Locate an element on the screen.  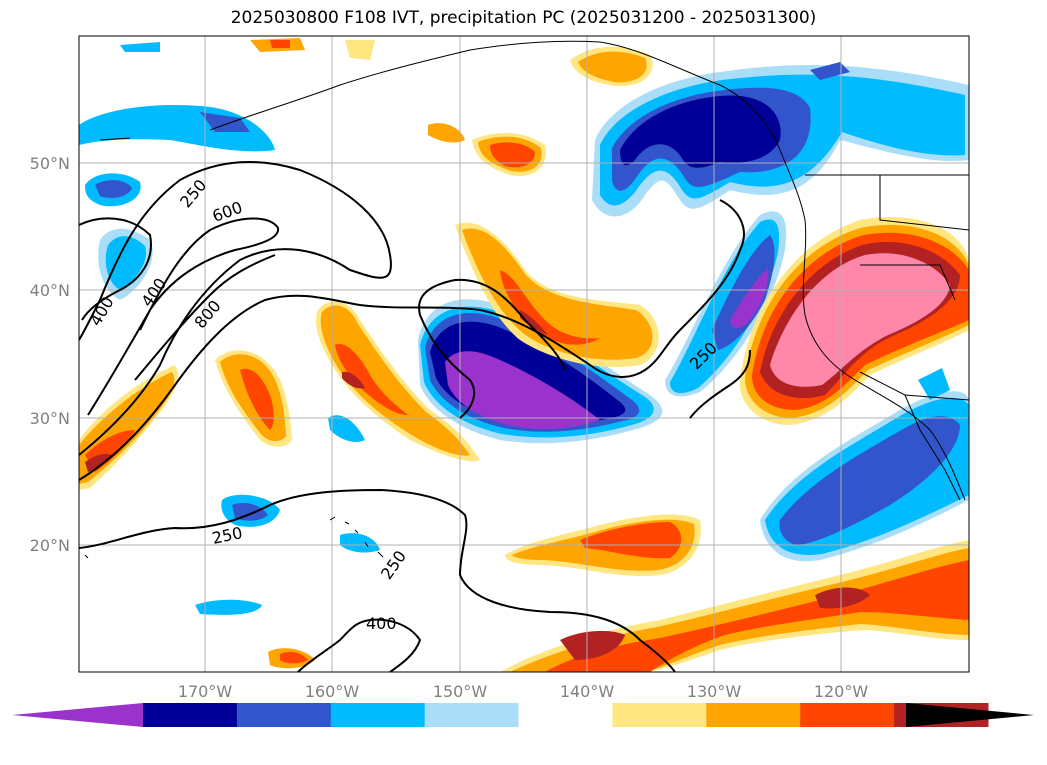
lon-label-170w: 170°W is located at coordinates (205, 691).